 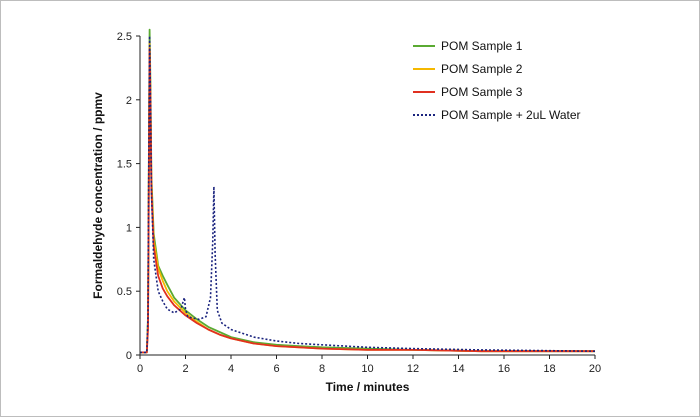 What do you see at coordinates (549, 369) in the screenshot?
I see `x-tick-label: 18` at bounding box center [549, 369].